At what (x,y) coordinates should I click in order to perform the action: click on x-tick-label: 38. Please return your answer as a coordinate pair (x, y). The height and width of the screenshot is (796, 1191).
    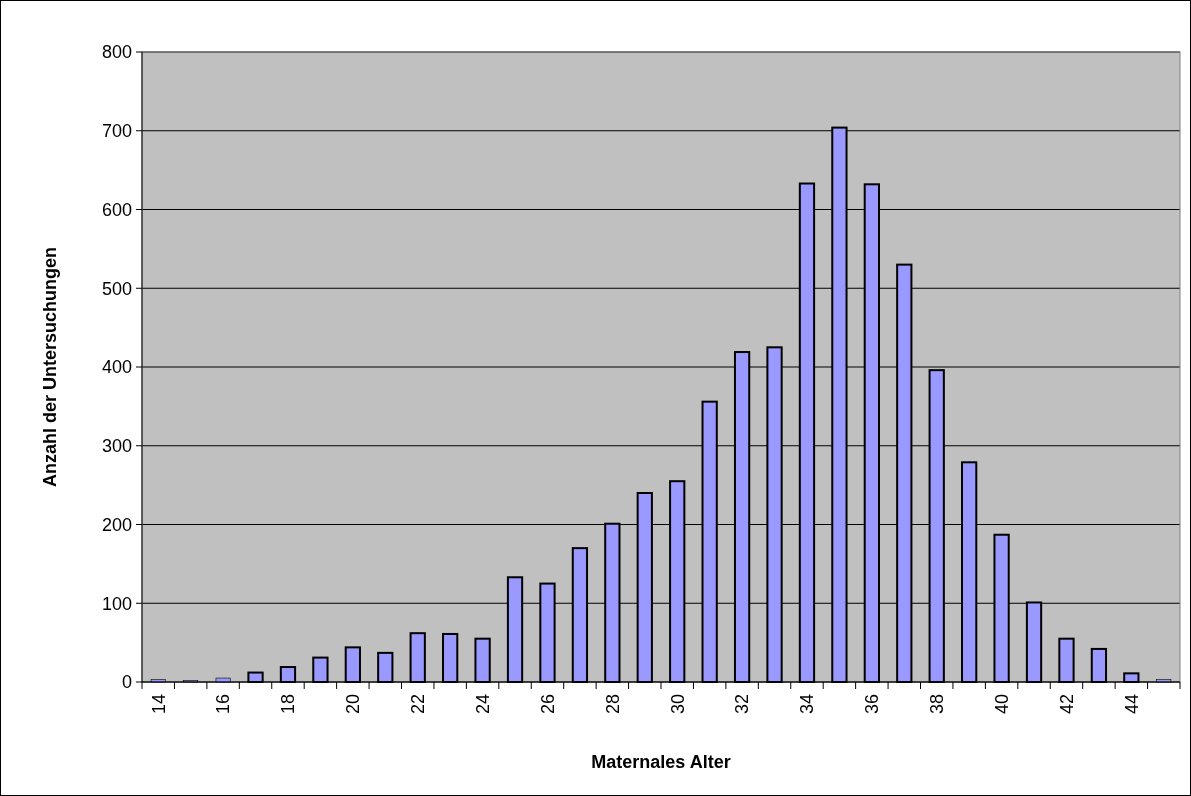
    Looking at the image, I should click on (937, 704).